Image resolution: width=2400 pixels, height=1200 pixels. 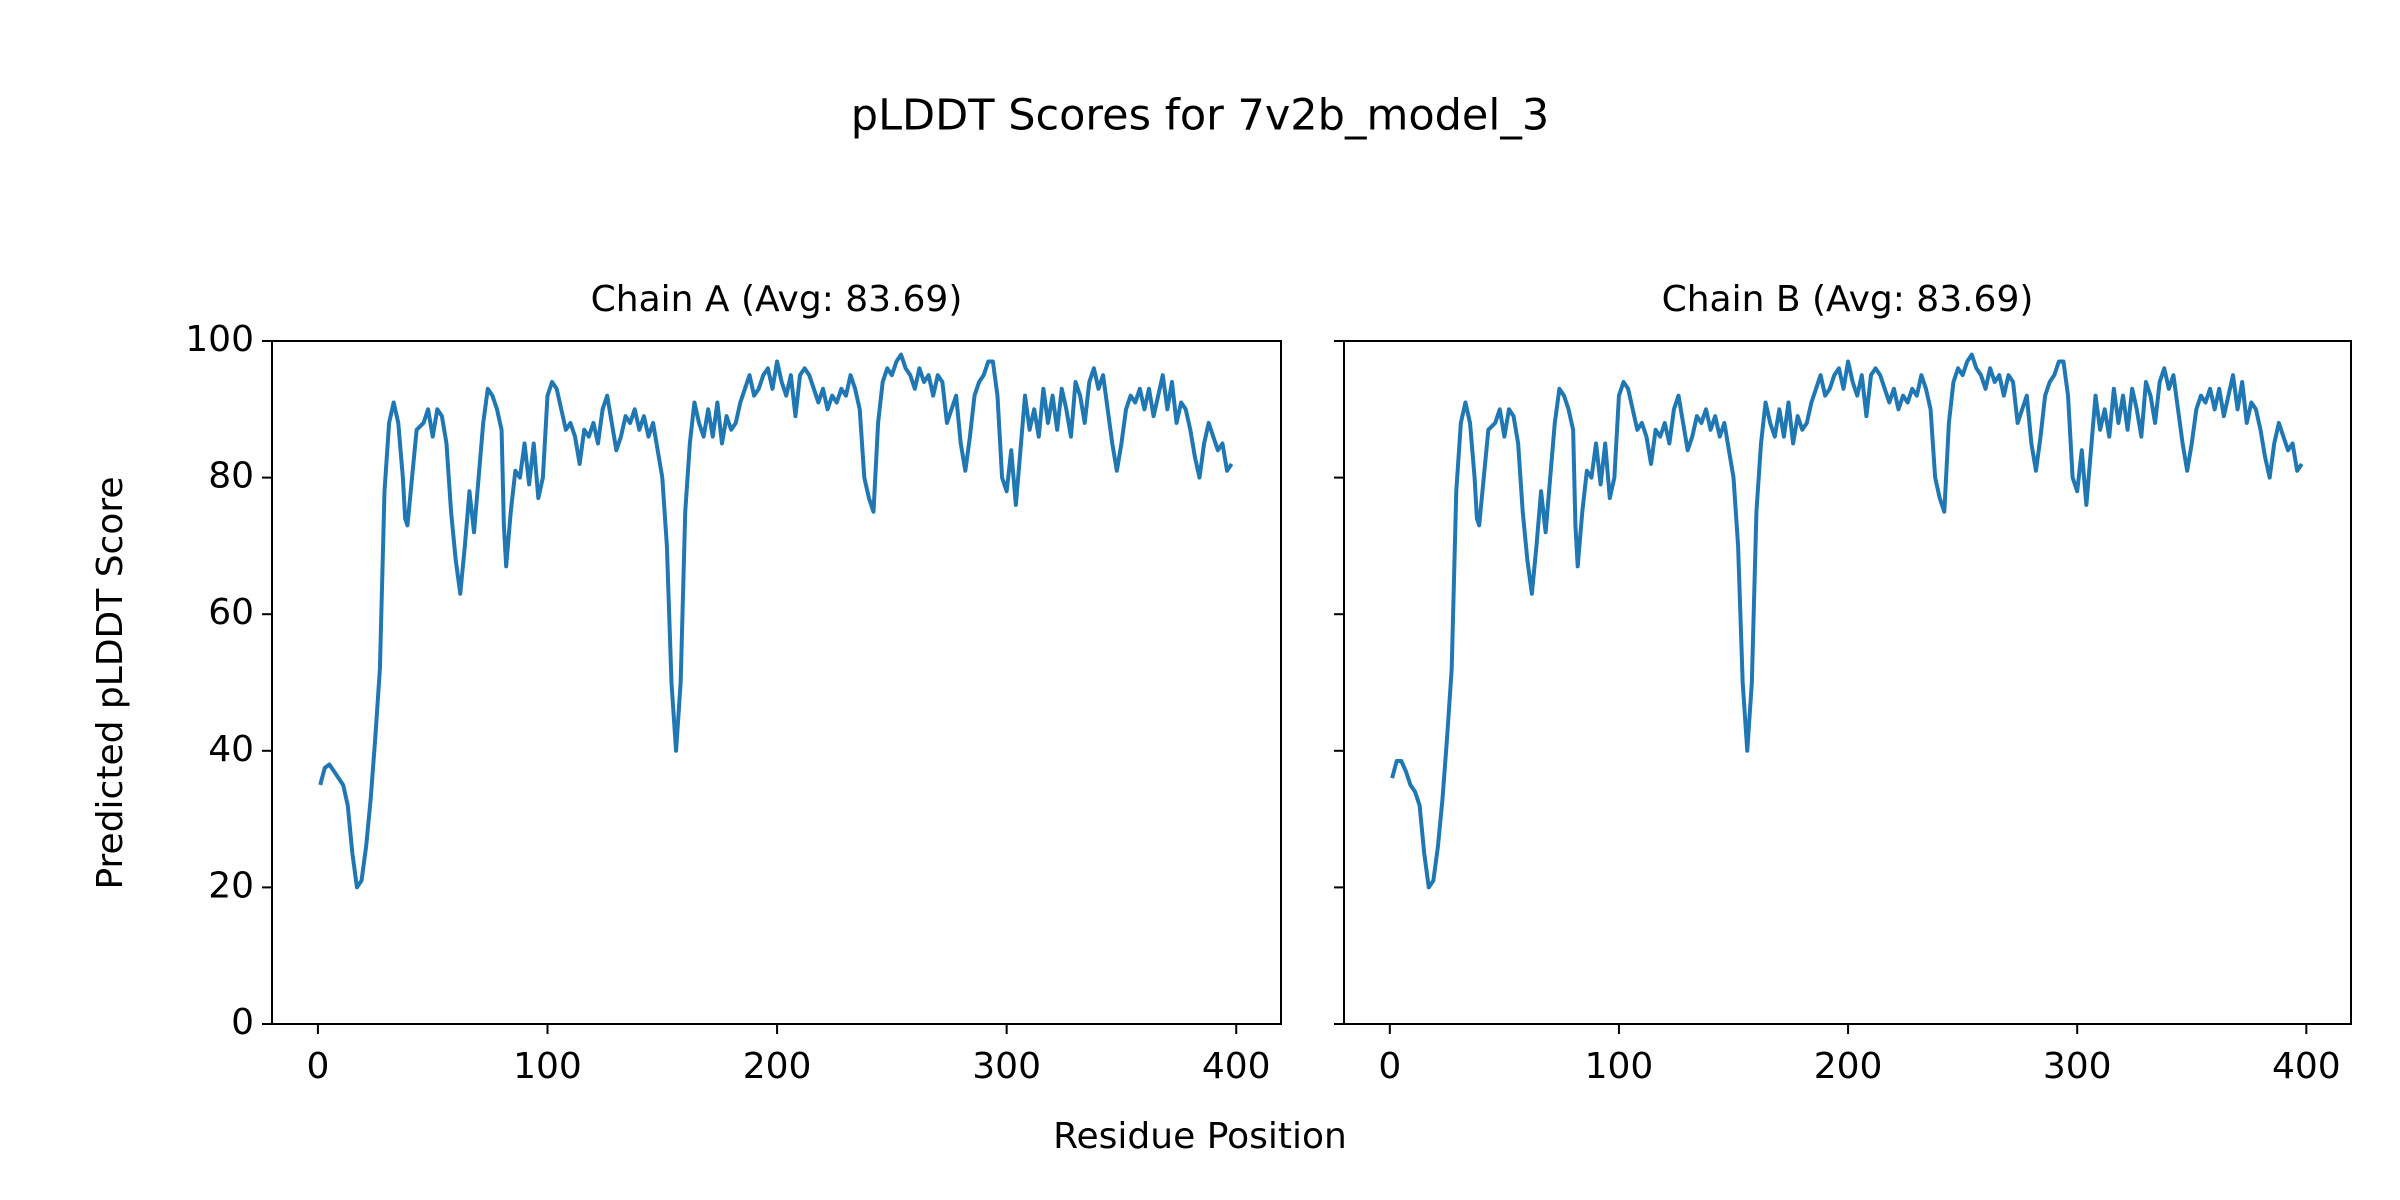 I want to click on y-axis-label: Predicted pLDDT Score, so click(x=110, y=682).